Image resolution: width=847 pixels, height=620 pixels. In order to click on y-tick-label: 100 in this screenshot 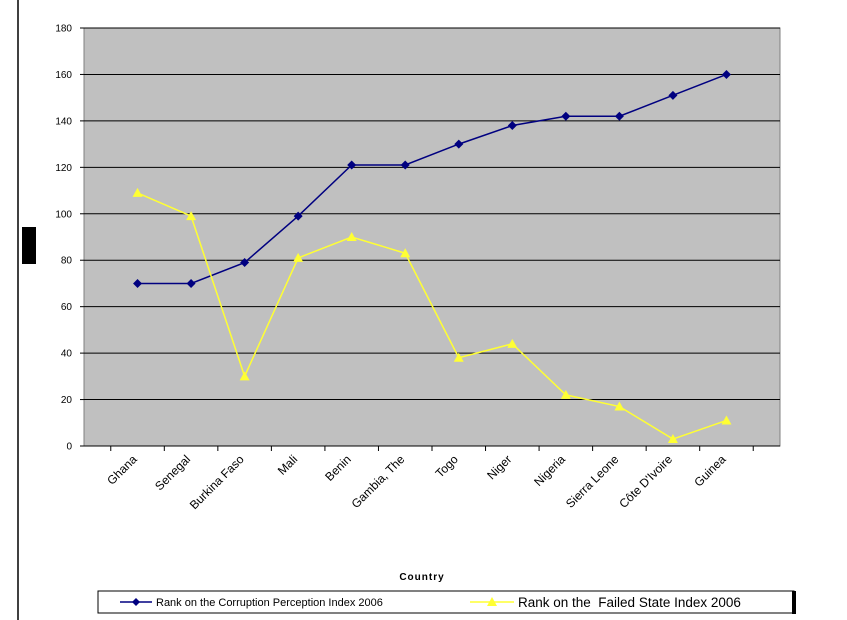, I will do `click(63, 214)`.